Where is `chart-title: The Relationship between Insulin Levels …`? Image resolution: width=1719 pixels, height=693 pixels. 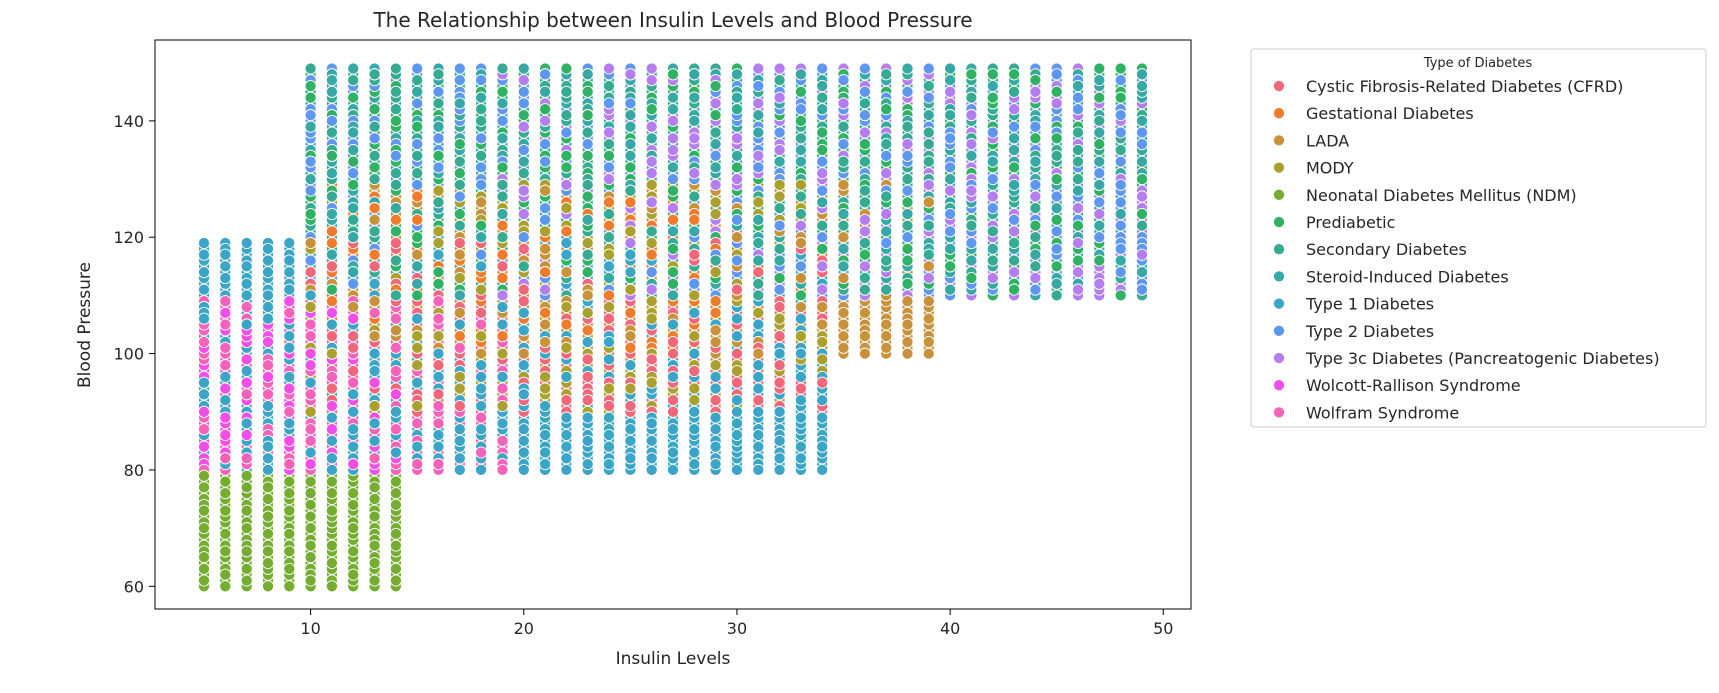
chart-title: The Relationship between Insulin Levels … is located at coordinates (672, 20).